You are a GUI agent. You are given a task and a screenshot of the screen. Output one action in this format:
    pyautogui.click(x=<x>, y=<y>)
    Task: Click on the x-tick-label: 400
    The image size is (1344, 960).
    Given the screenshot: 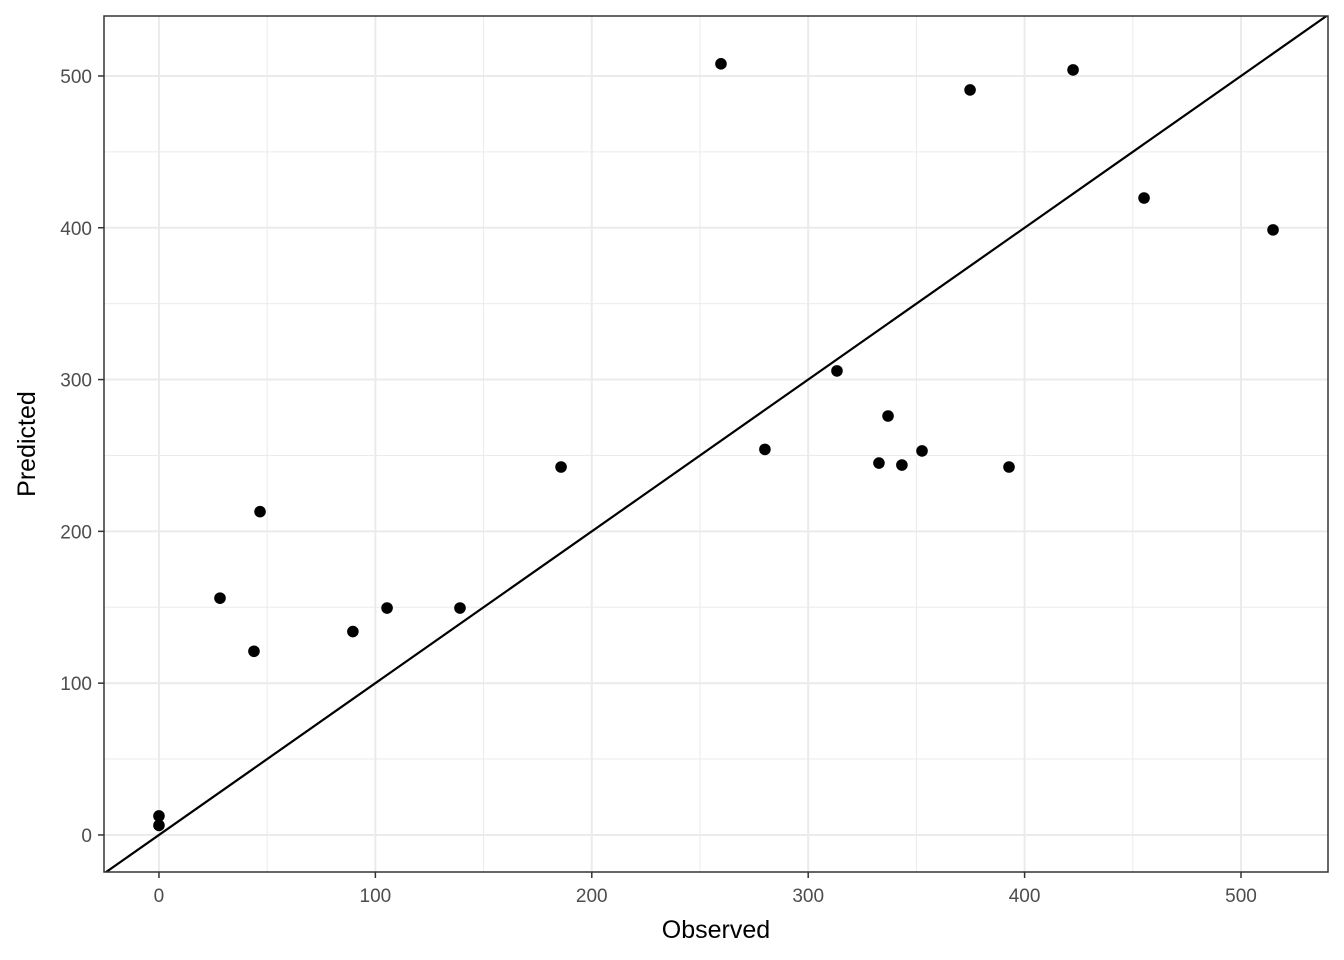 What is the action you would take?
    pyautogui.click(x=1025, y=896)
    